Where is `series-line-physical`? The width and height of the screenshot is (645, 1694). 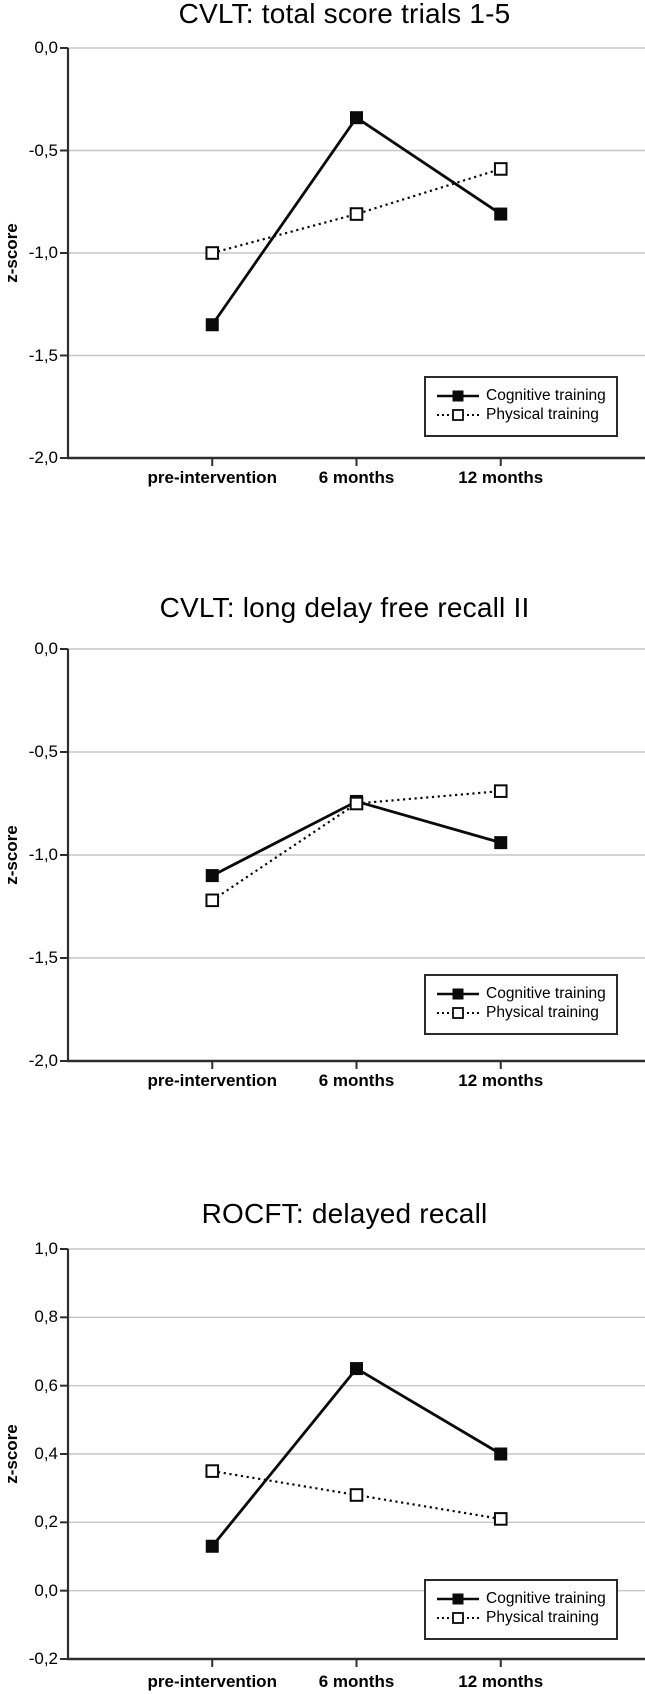
series-line-physical is located at coordinates (356, 211).